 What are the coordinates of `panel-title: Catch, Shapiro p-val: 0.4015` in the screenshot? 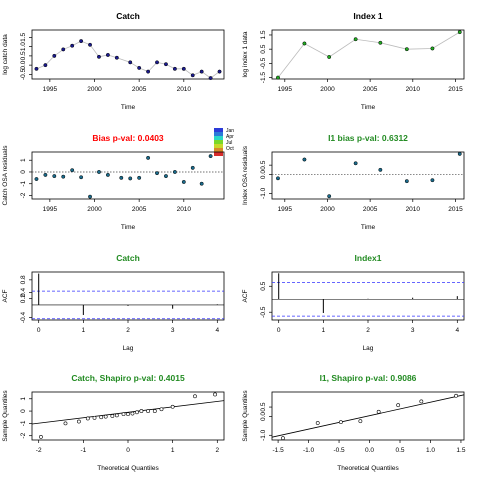 It's located at (128, 378).